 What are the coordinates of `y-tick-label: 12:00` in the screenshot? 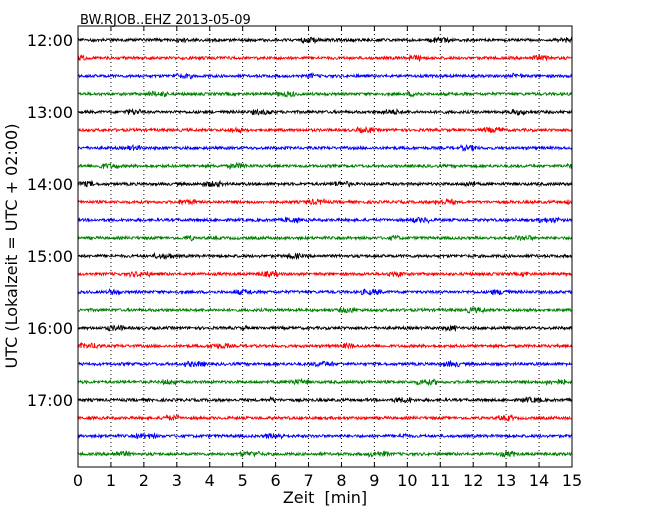 It's located at (50, 40).